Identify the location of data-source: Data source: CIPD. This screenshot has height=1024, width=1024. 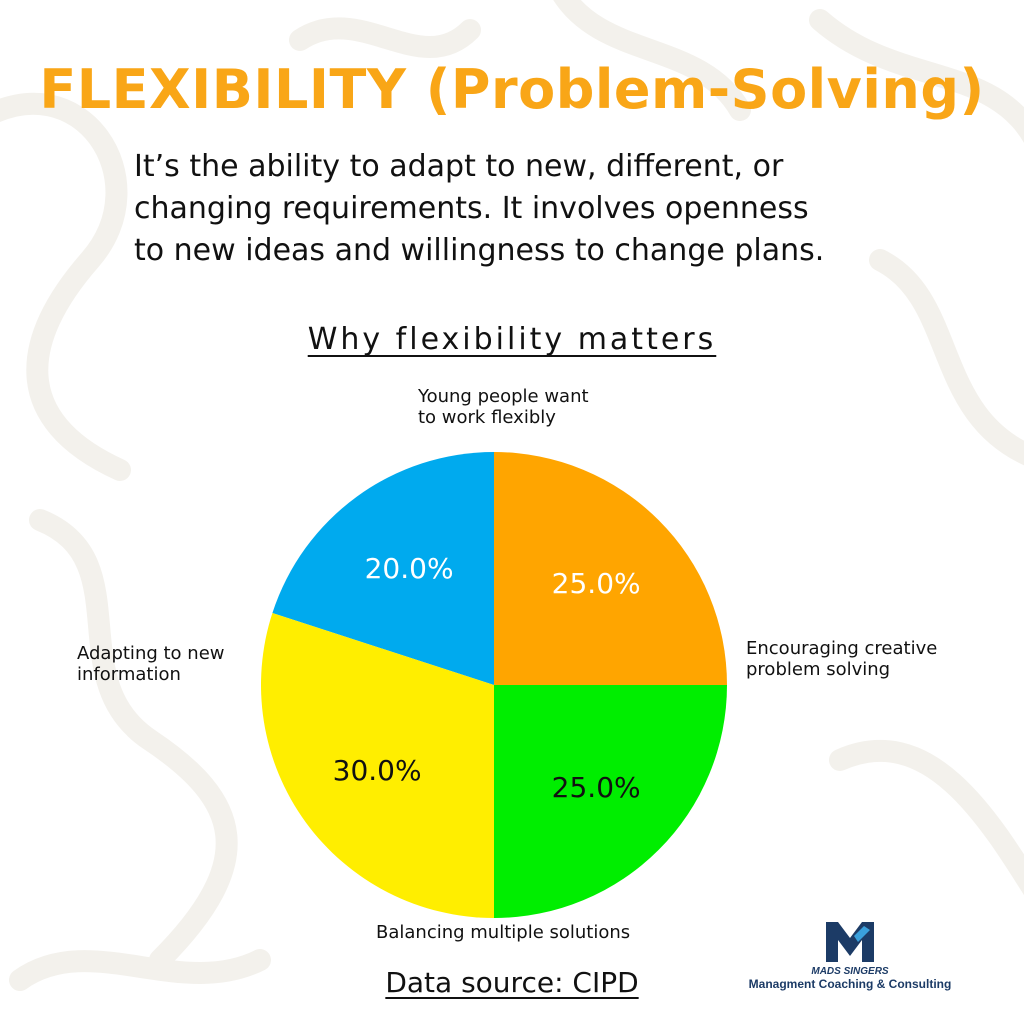
(512, 982).